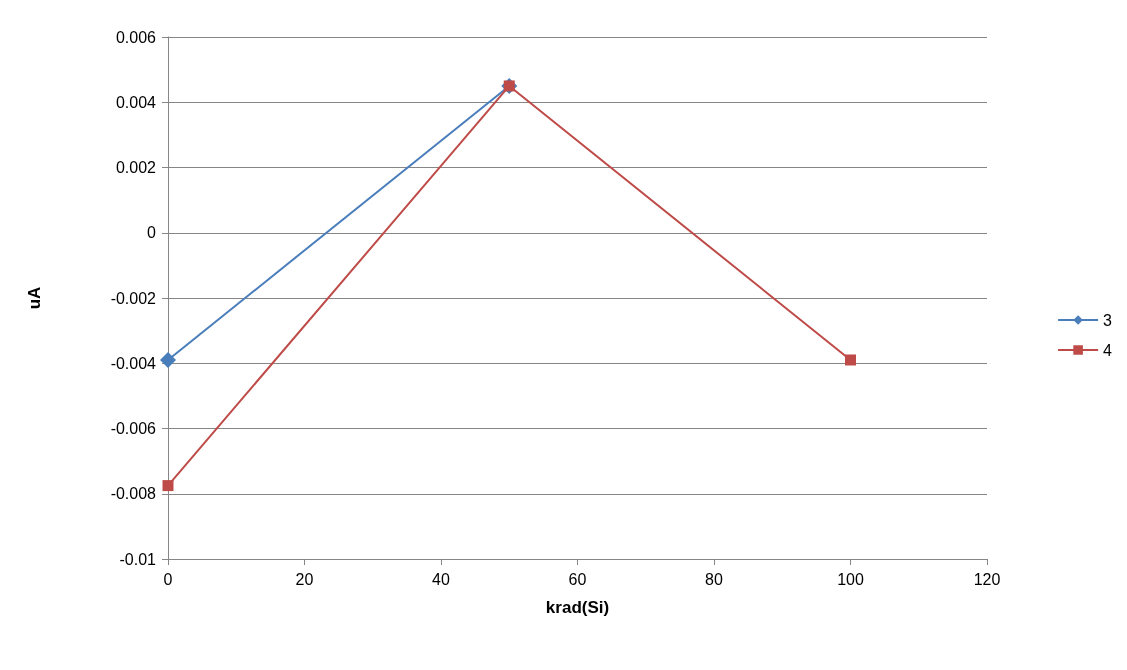 This screenshot has width=1127, height=670. I want to click on x-tick-label: 100, so click(850, 579).